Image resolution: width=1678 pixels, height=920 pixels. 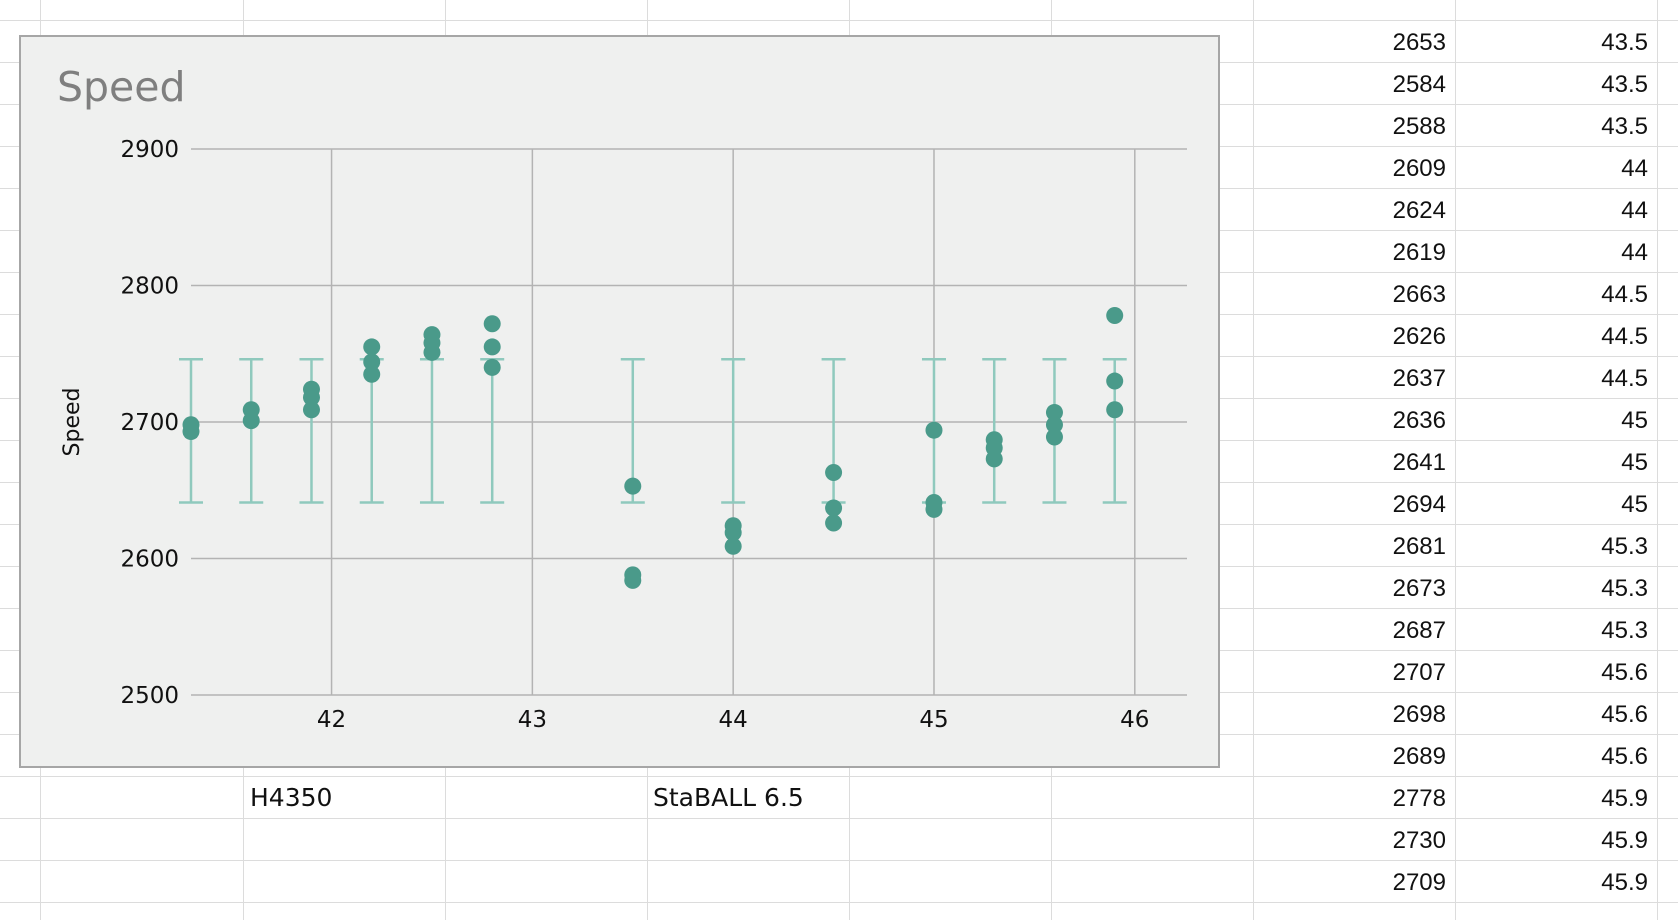 What do you see at coordinates (728, 797) in the screenshot?
I see `cell-label-staball: StaBALL 6.5` at bounding box center [728, 797].